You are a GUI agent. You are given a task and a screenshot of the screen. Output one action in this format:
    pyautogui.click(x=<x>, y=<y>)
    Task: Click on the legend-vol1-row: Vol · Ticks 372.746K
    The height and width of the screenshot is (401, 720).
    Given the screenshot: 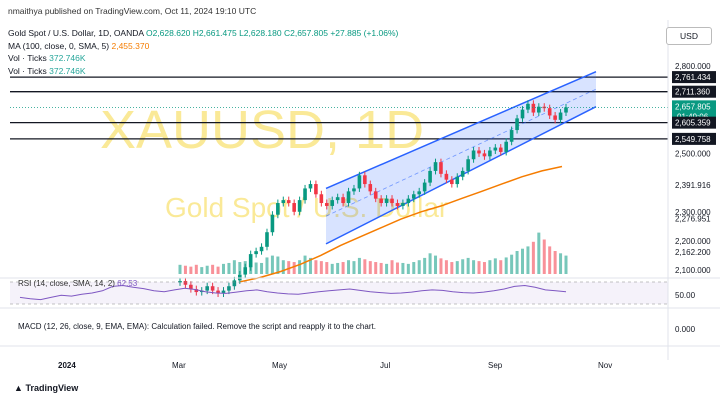 What is the action you would take?
    pyautogui.click(x=203, y=58)
    